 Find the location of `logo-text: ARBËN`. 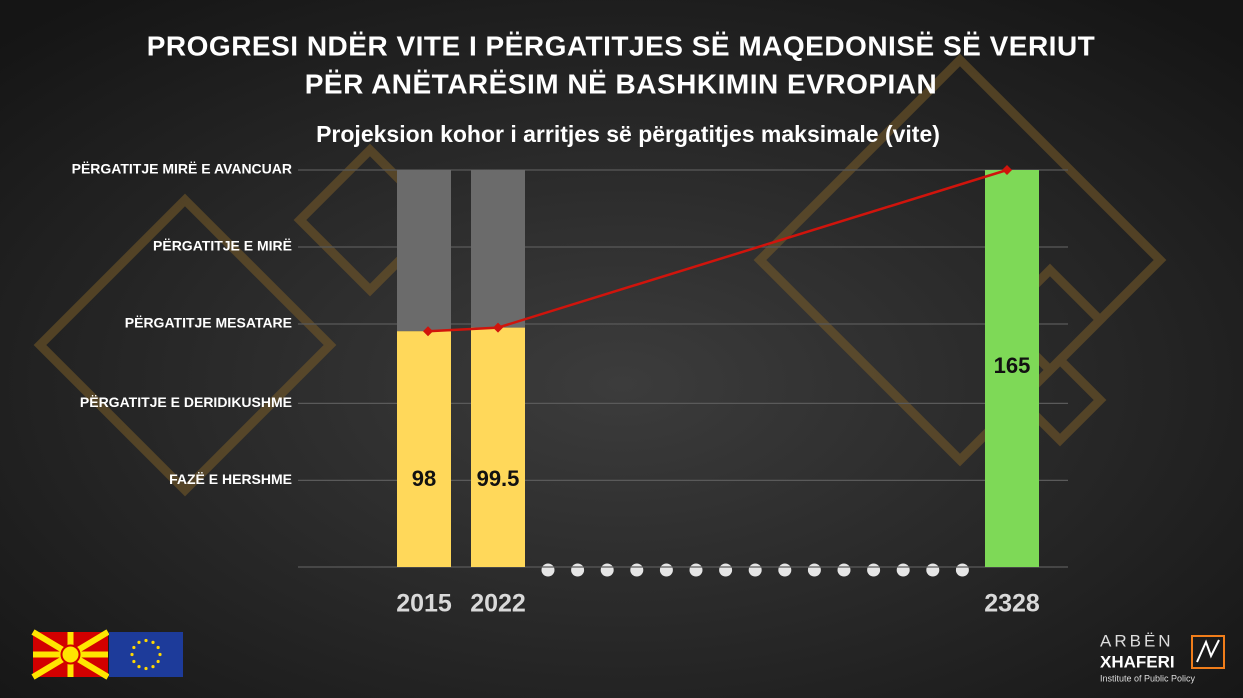

logo-text: ARBËN is located at coordinates (1137, 640).